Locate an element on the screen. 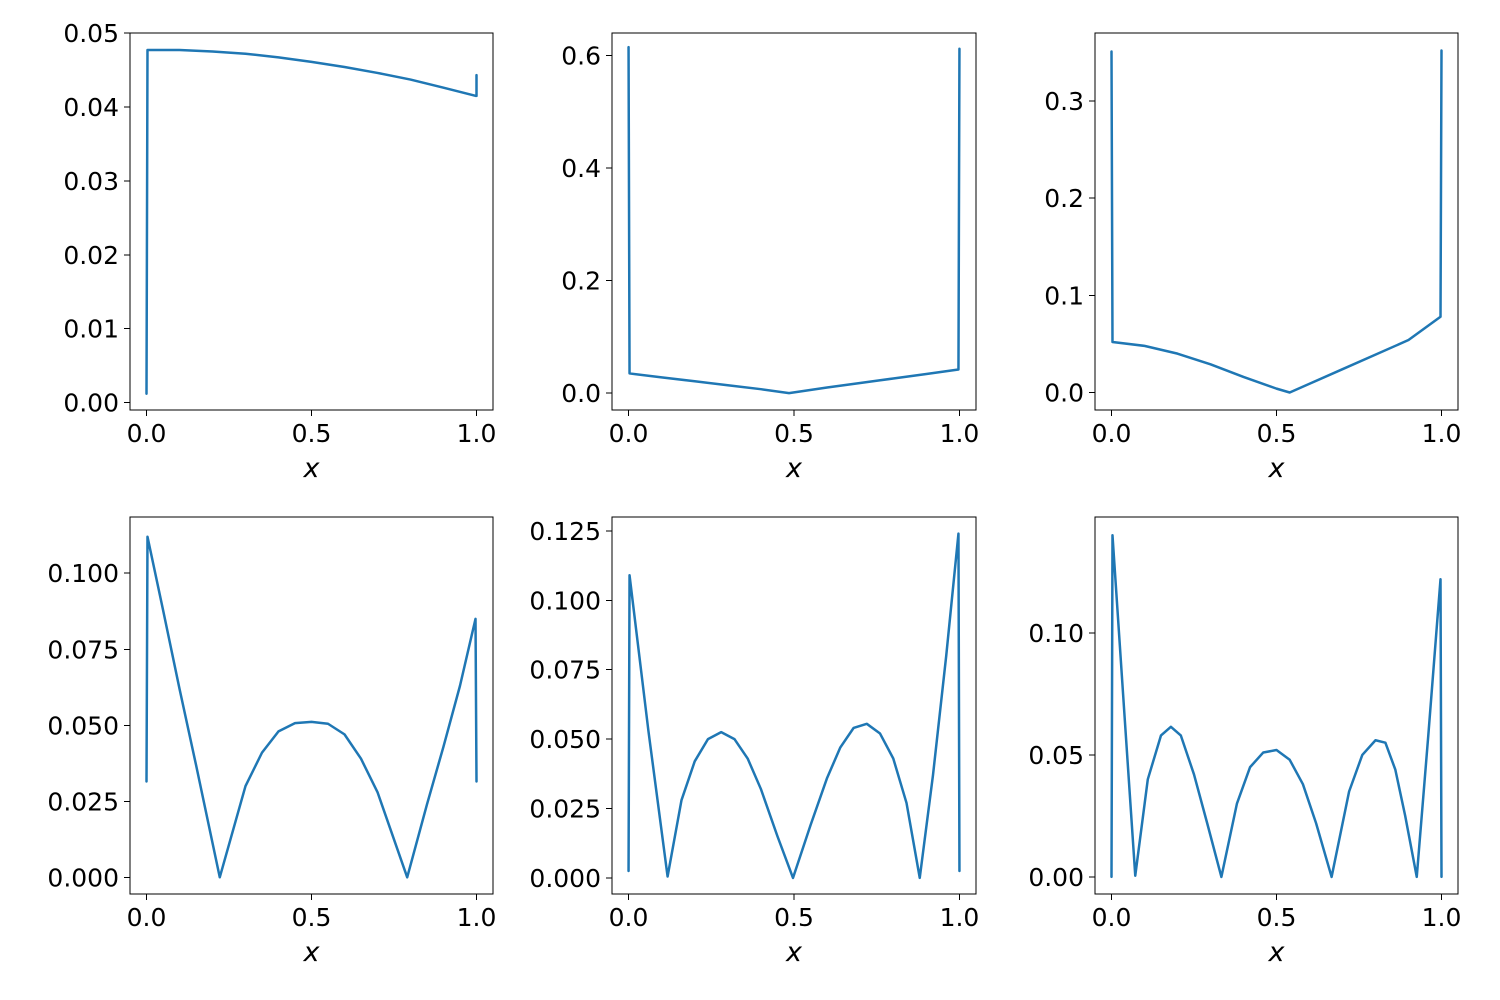  y-tick-label: 0.6 is located at coordinates (581, 56).